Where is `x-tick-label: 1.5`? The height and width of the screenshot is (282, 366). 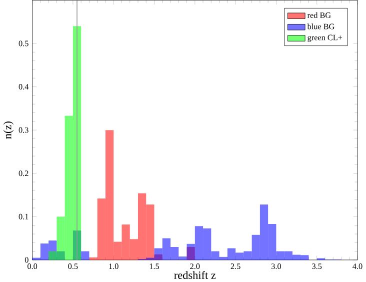 x-tick-label: 1.5 is located at coordinates (155, 266).